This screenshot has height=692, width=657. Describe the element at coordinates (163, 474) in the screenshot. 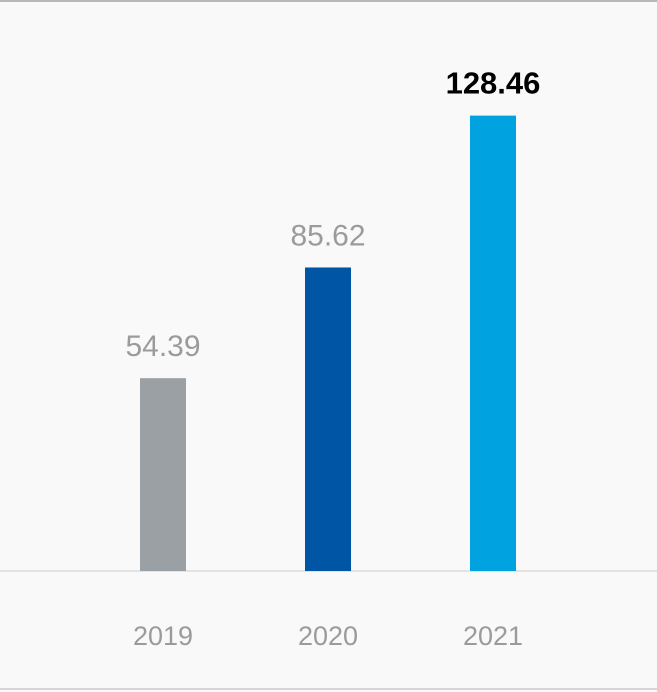

I see `bar-2019` at that location.